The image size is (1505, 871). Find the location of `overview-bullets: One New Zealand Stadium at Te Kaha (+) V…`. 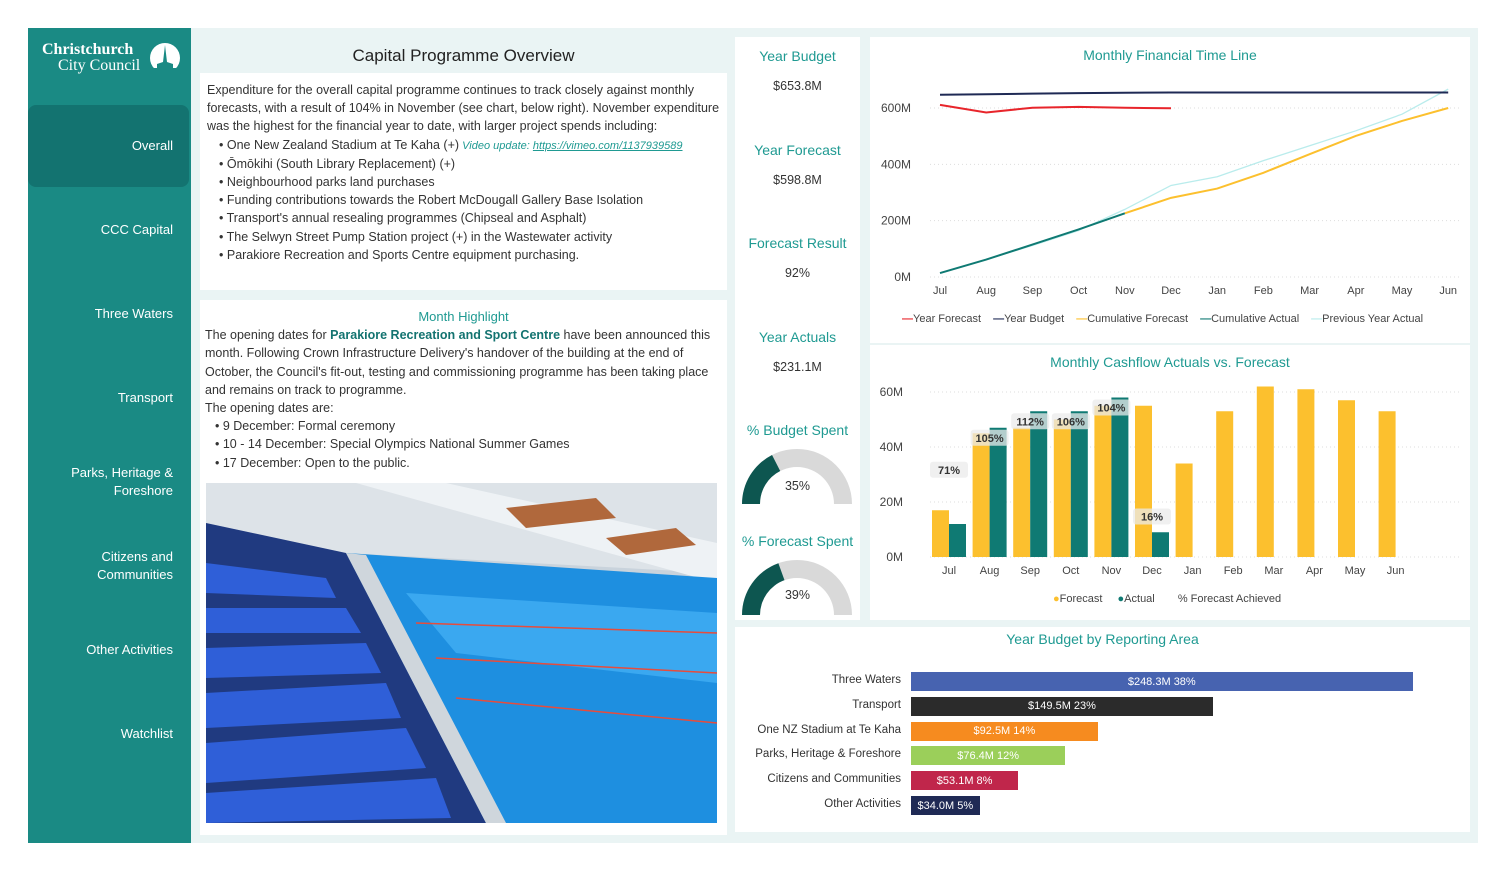

overview-bullets: One New Zealand Stadium at Te Kaha (+) V… is located at coordinates (463, 200).